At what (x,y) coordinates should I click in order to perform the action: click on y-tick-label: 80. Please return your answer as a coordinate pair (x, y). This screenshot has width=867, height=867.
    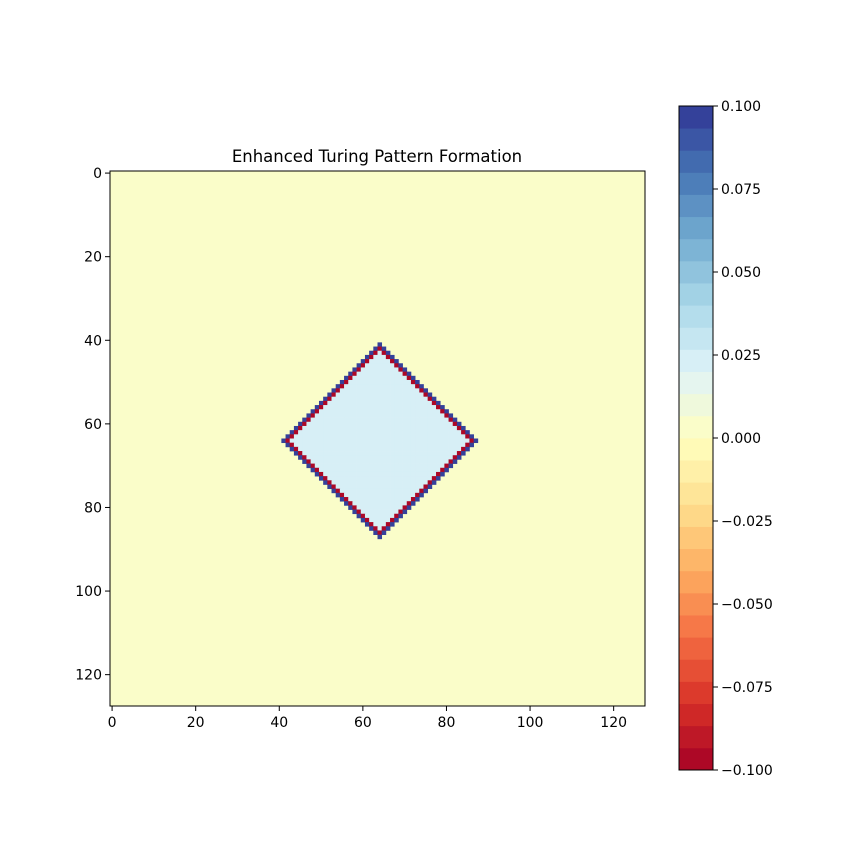
    Looking at the image, I should click on (93, 508).